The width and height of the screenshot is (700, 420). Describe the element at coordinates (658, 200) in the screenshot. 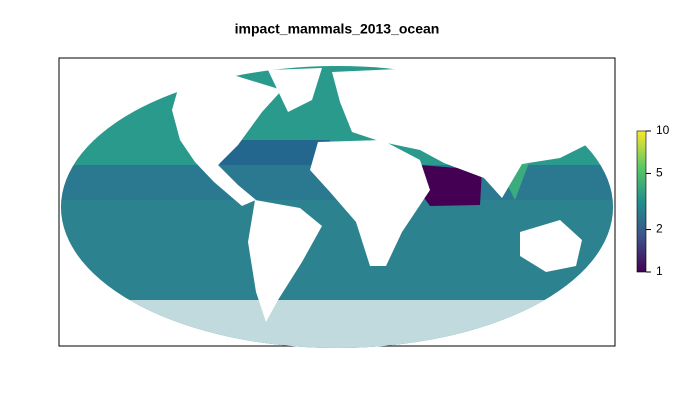

I see `colorbar-ticks: 1 2 5 10` at that location.